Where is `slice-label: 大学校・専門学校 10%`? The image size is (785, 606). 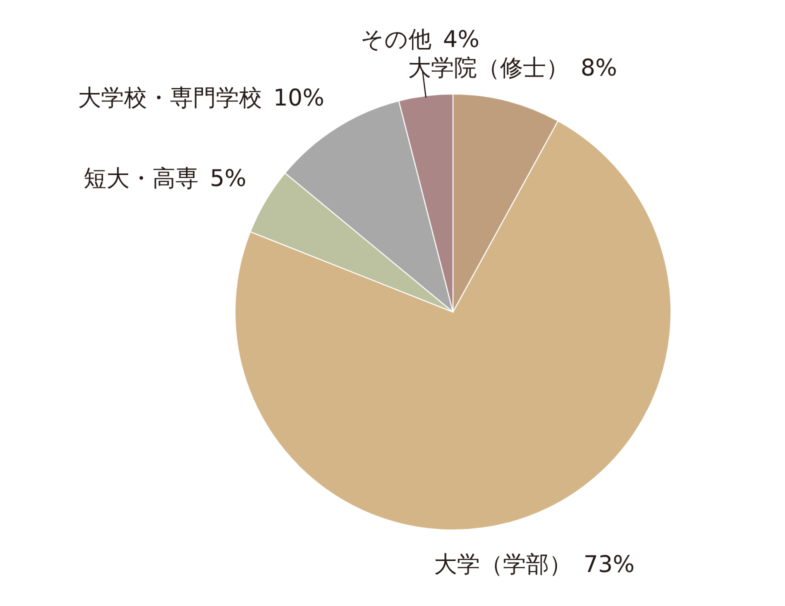
slice-label: 大学校・専門学校 10% is located at coordinates (201, 98).